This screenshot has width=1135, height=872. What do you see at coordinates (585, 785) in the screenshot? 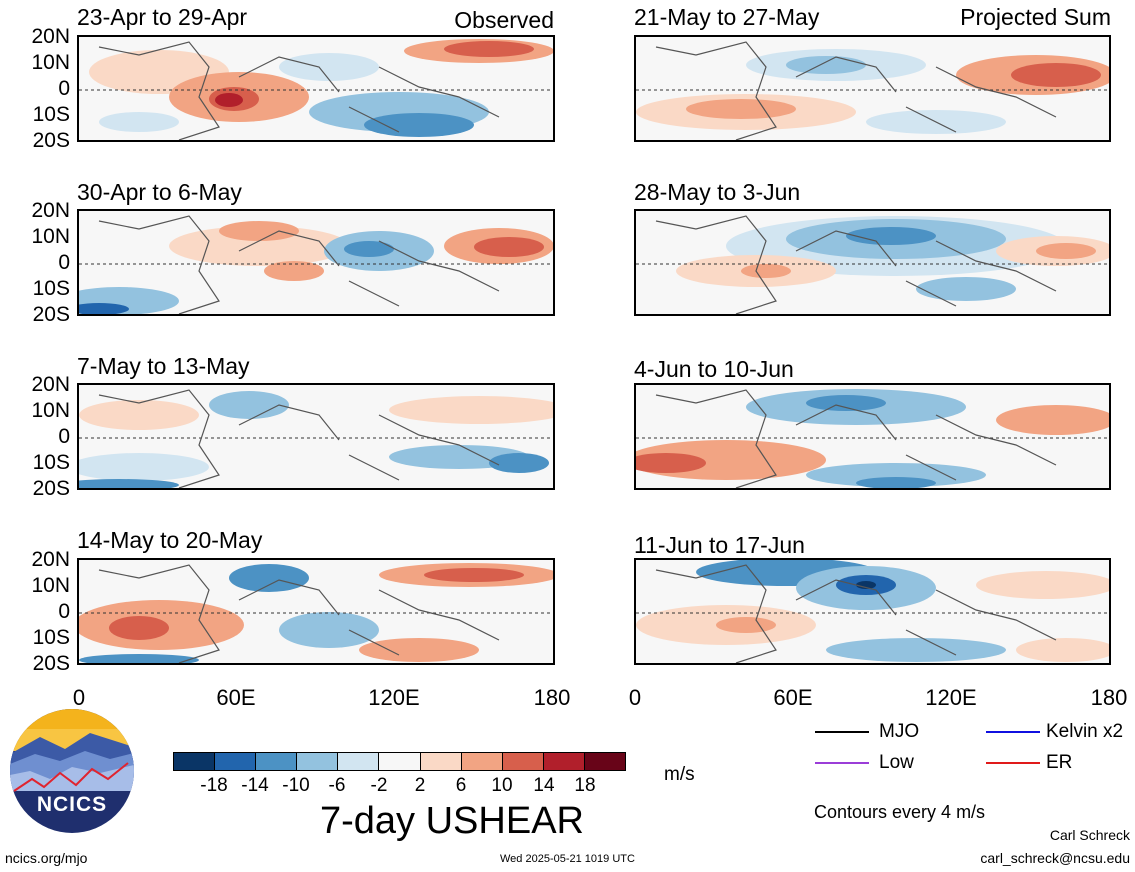
I see `colorbar-tick: 18` at bounding box center [585, 785].